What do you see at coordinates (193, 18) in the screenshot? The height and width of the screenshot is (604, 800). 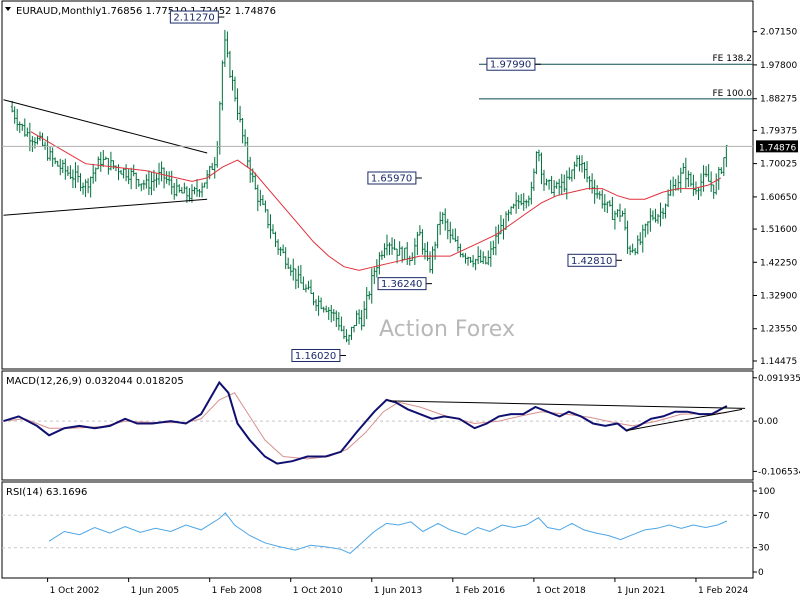 I see `svg-text: 2.11270` at bounding box center [193, 18].